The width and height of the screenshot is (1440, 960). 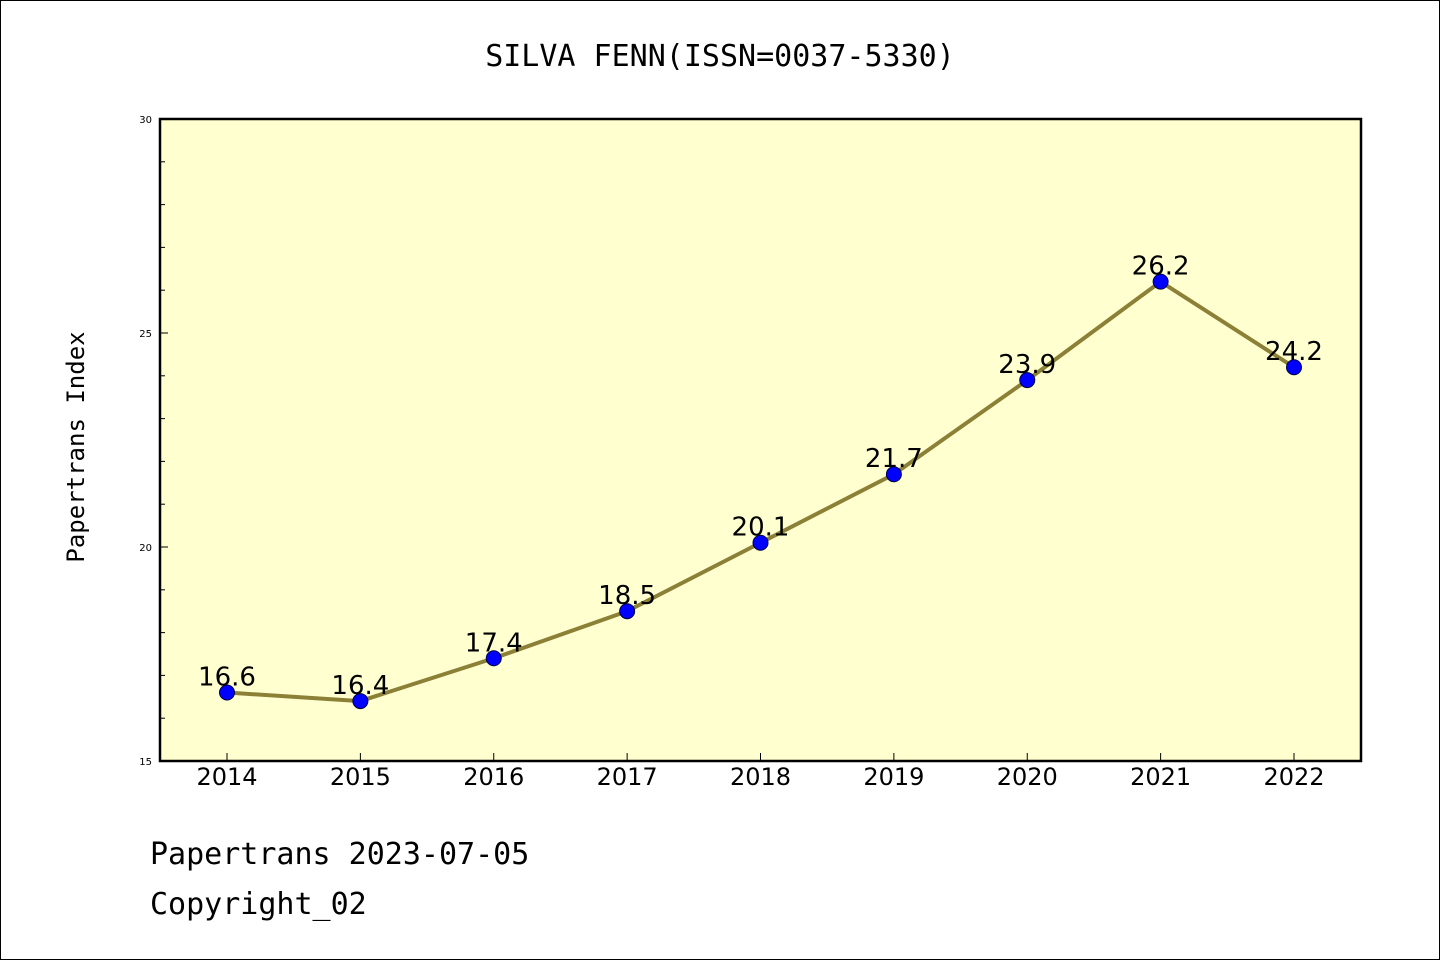 I want to click on x-tick-label: 2018, so click(x=760, y=777).